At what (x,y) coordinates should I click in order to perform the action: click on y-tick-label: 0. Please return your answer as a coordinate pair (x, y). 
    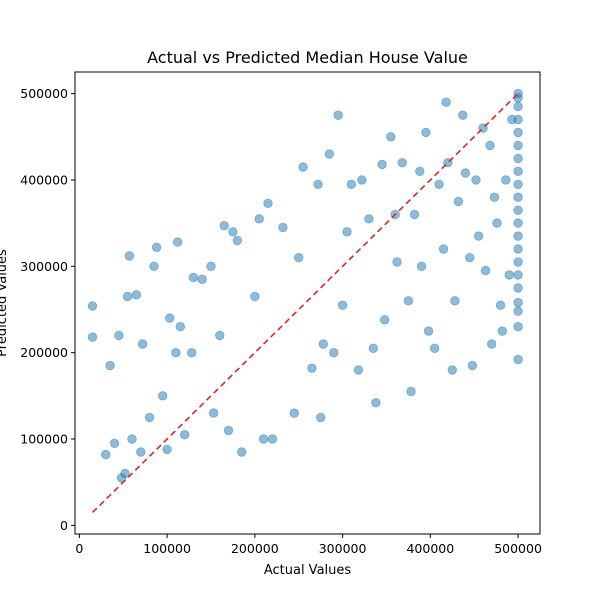
    Looking at the image, I should click on (64, 525).